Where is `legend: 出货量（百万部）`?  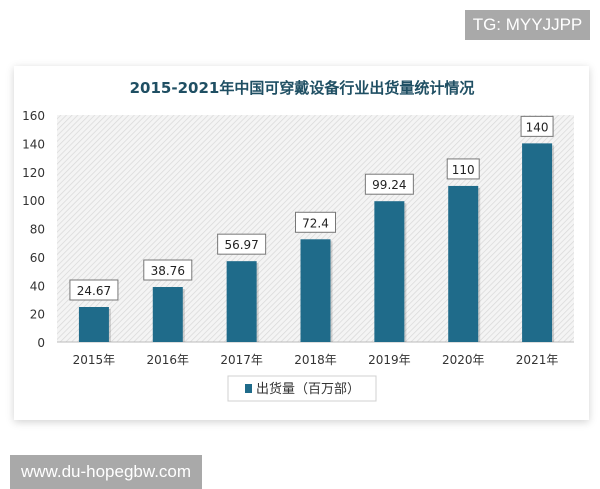
legend: 出货量（百万部） is located at coordinates (302, 388).